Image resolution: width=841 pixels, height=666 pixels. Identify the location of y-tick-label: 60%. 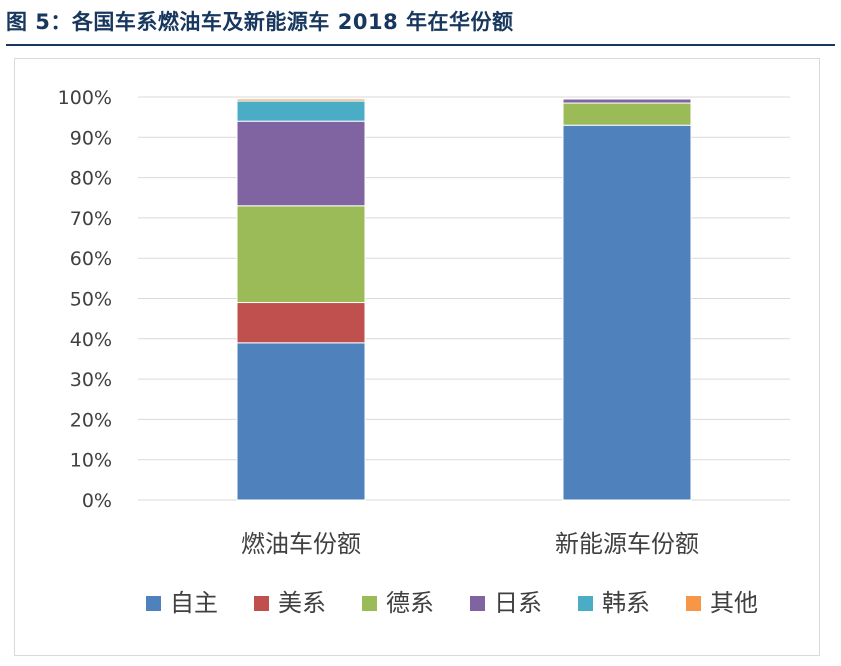
(91, 259).